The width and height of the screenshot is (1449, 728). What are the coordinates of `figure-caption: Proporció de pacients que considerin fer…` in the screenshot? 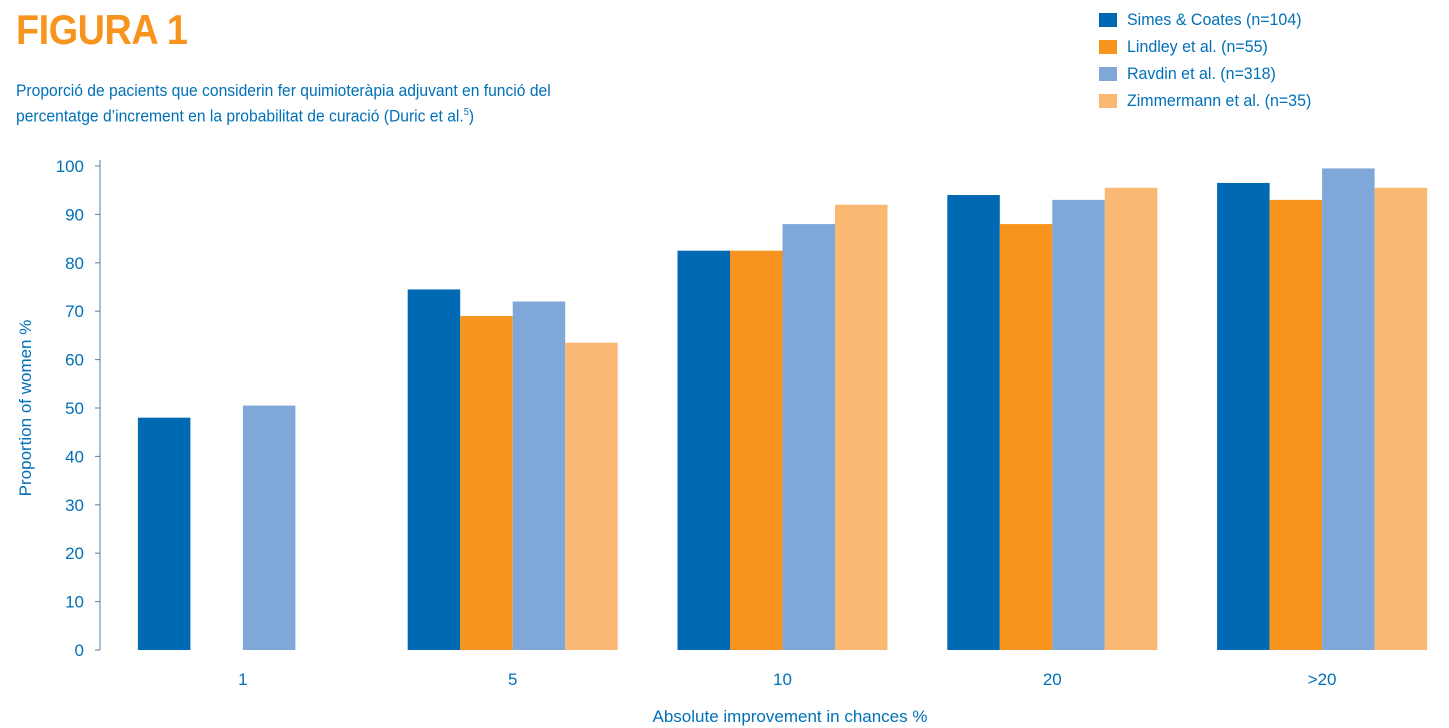 It's located at (347, 104).